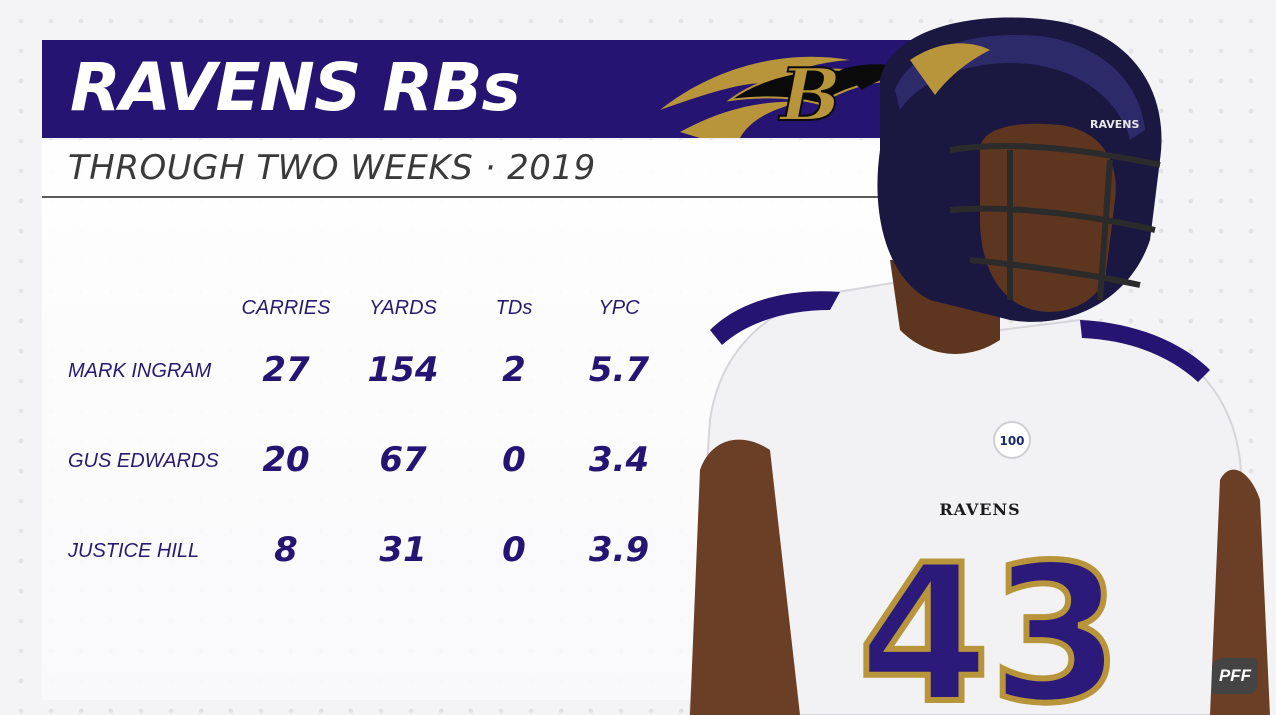 The height and width of the screenshot is (715, 1276). What do you see at coordinates (140, 371) in the screenshot?
I see `player-name: MARK INGRAM` at bounding box center [140, 371].